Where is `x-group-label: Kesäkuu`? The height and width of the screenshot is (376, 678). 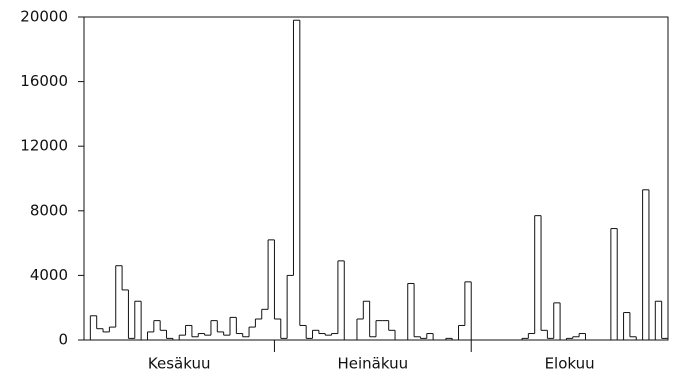 x-group-label: Kesäkuu is located at coordinates (179, 364).